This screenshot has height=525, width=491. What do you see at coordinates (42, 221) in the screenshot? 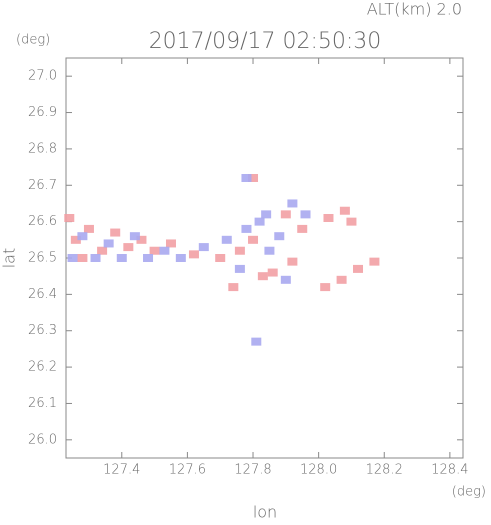
I see `y-tick-label: 26.6` at bounding box center [42, 221].